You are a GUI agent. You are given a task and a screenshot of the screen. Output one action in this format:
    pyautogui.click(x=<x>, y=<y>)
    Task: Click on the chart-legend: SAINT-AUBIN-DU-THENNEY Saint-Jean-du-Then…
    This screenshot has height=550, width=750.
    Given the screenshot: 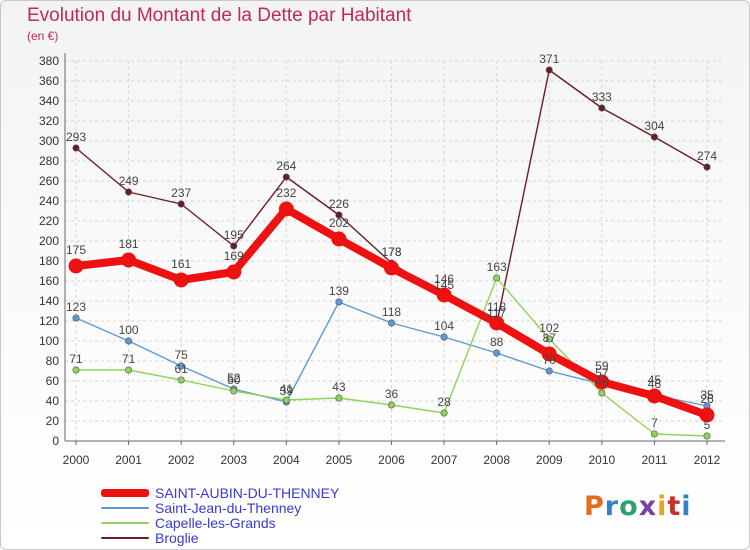 What is the action you would take?
    pyautogui.click(x=220, y=515)
    